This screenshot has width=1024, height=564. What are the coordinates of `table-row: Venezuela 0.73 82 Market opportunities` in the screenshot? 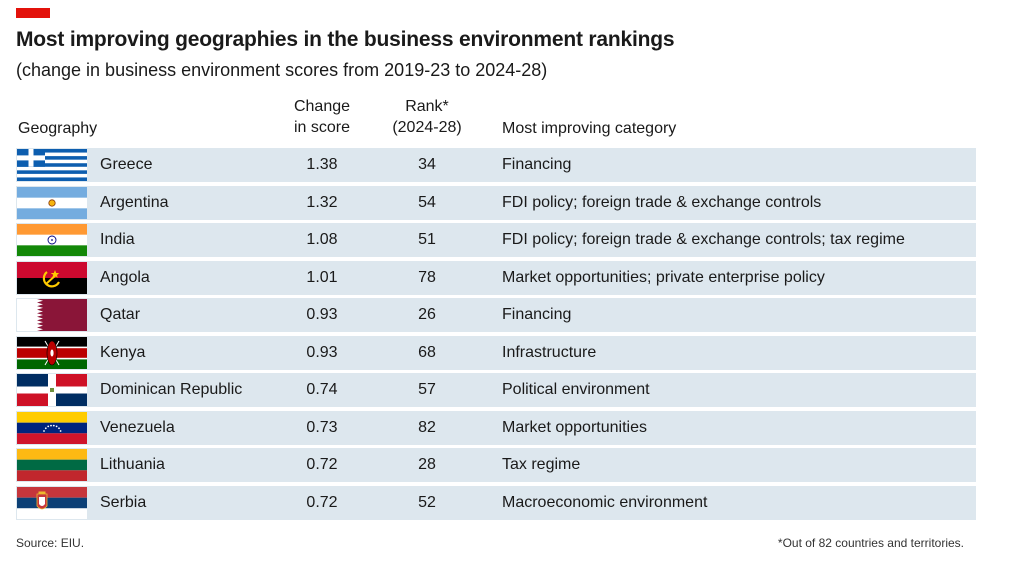 It's located at (496, 427).